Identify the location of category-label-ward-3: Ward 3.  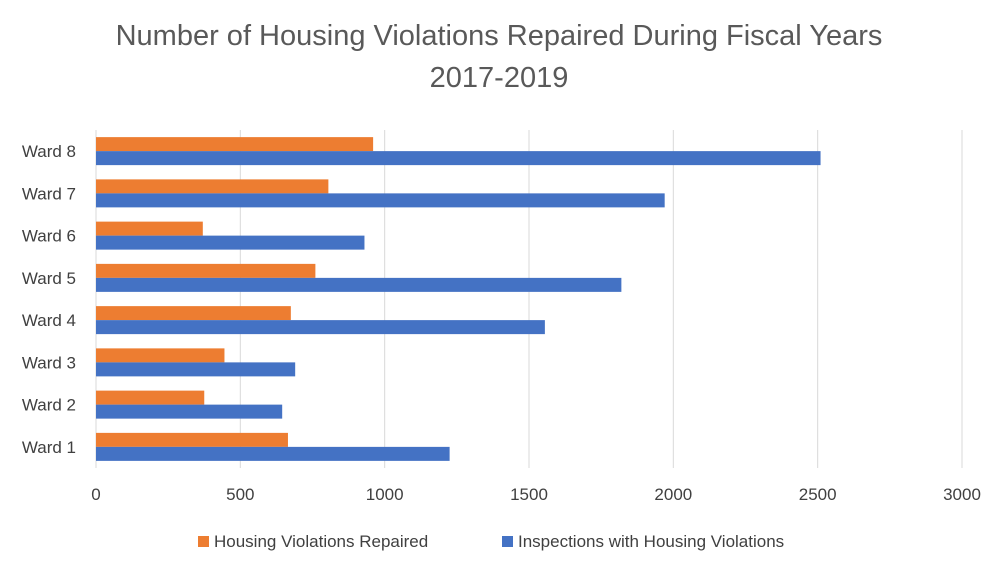
(49, 362).